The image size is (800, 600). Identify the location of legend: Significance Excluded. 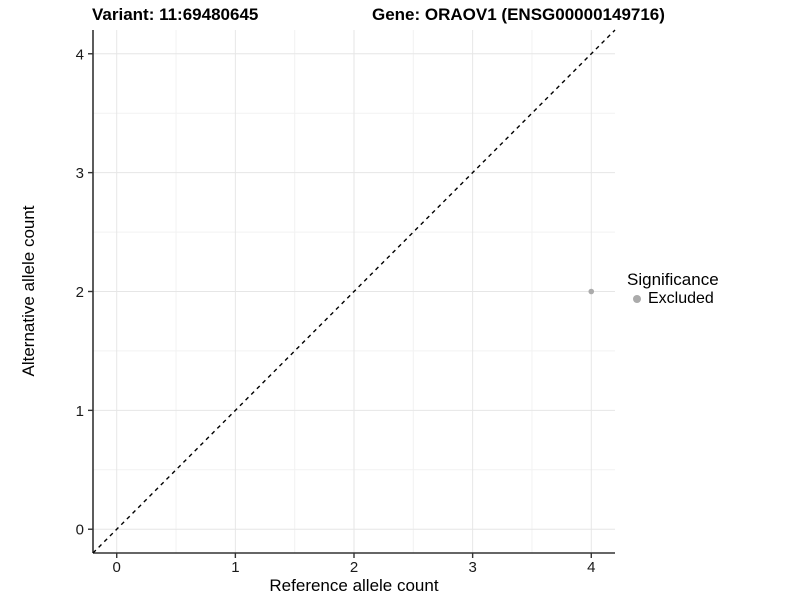
(673, 289).